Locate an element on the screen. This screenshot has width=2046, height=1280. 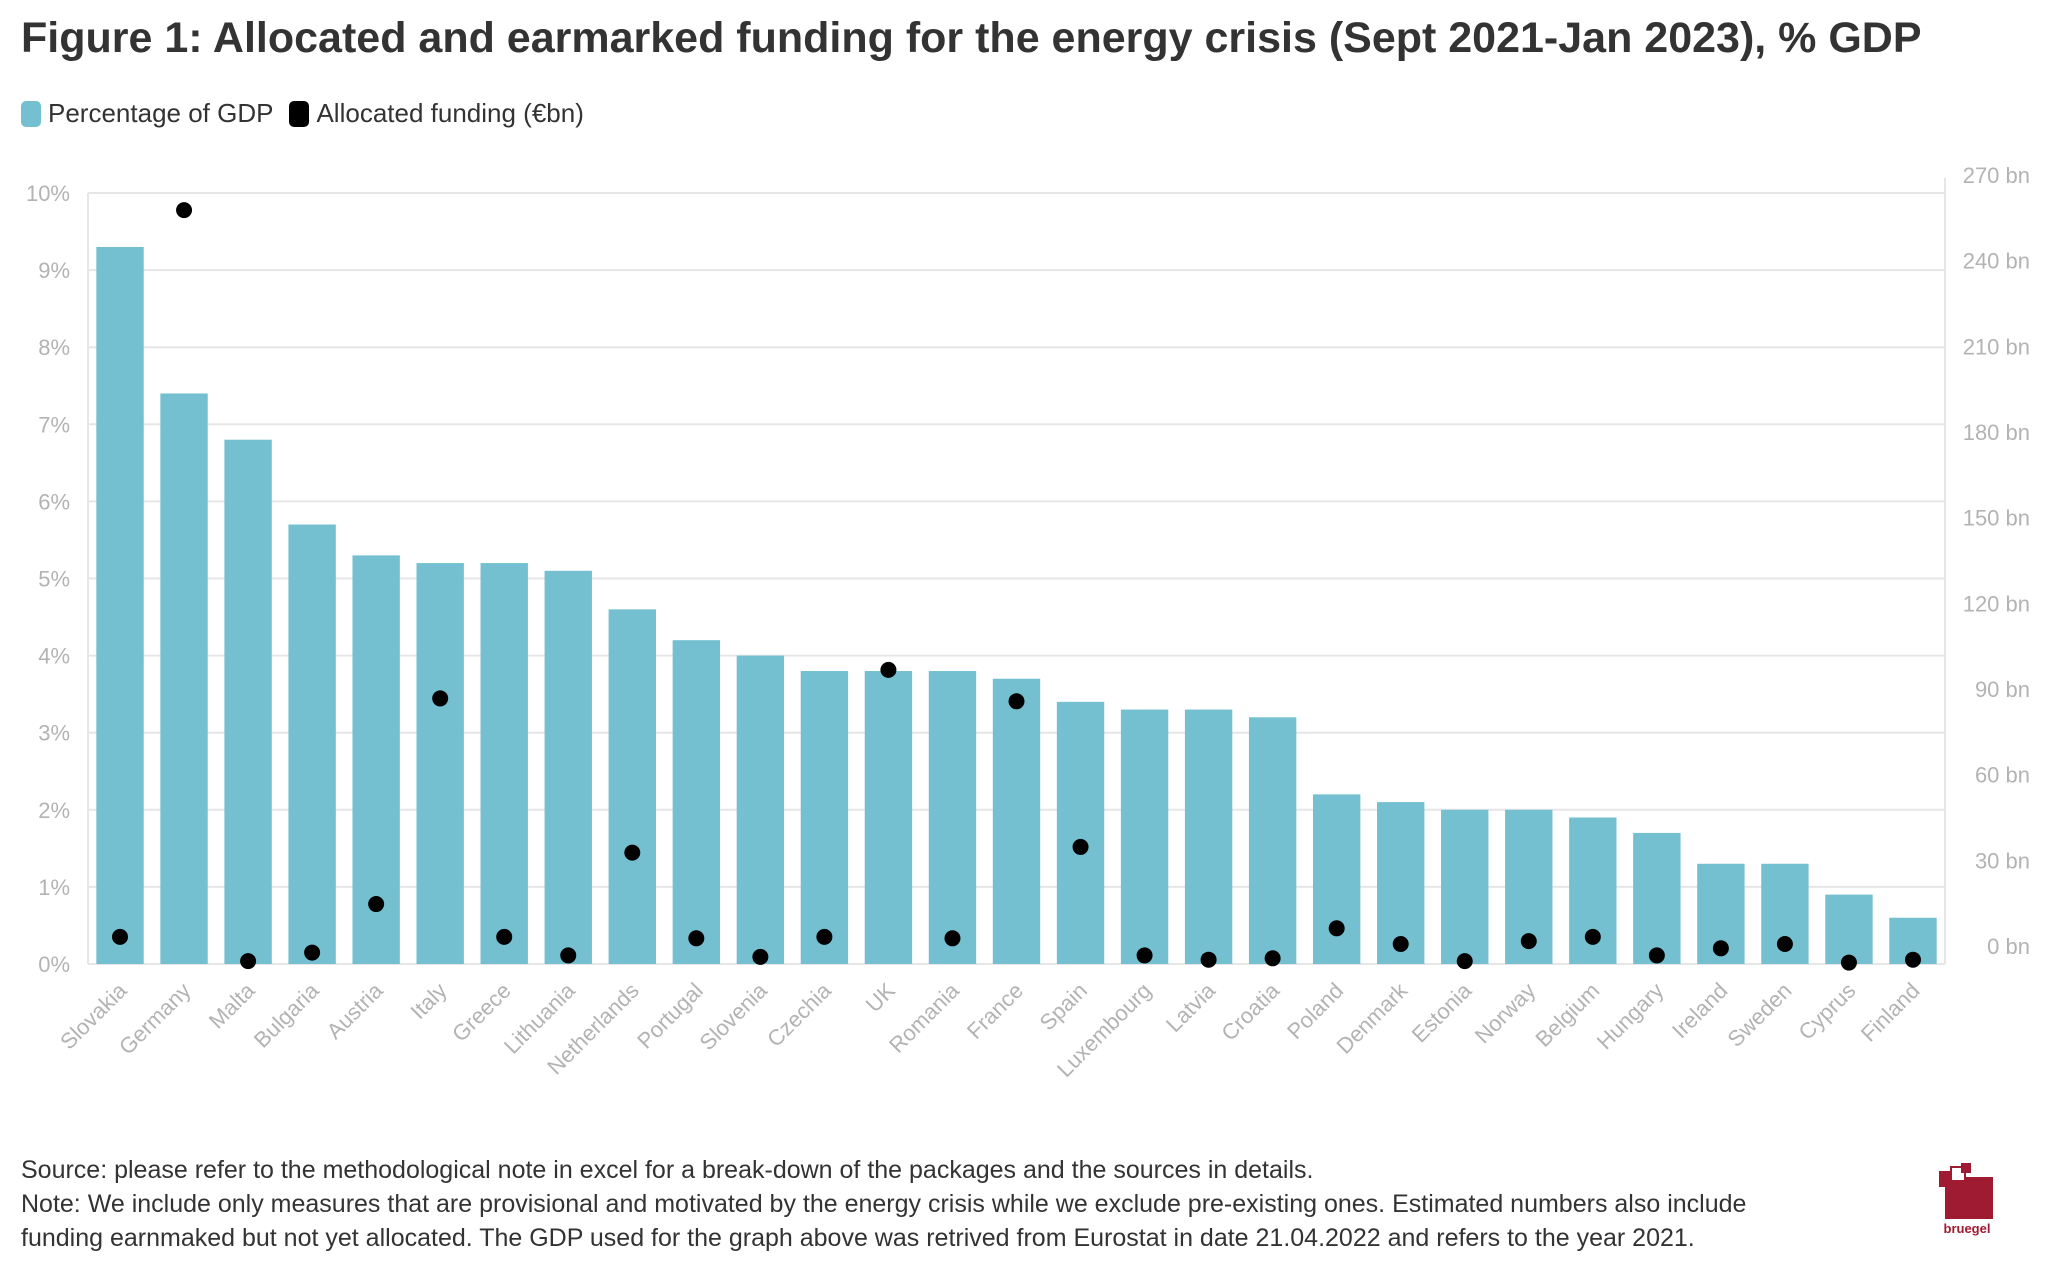
dot-finland is located at coordinates (1912, 959).